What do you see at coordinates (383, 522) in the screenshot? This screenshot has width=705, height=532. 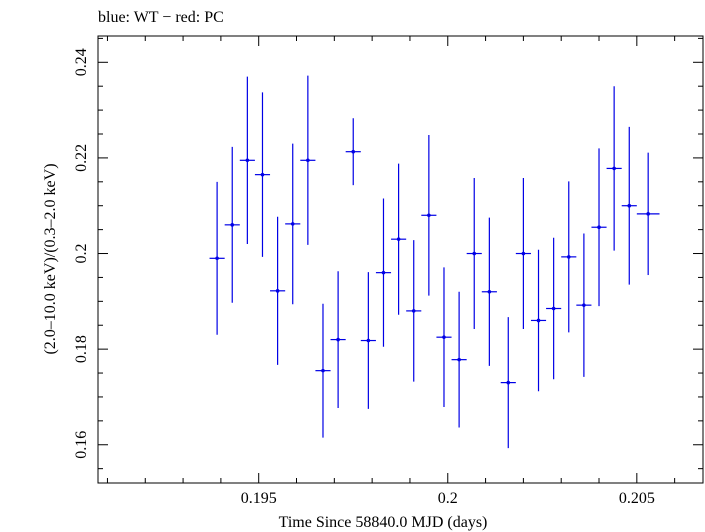 I see `x-axis-label: Time Since 58840.0 MJD (days)` at bounding box center [383, 522].